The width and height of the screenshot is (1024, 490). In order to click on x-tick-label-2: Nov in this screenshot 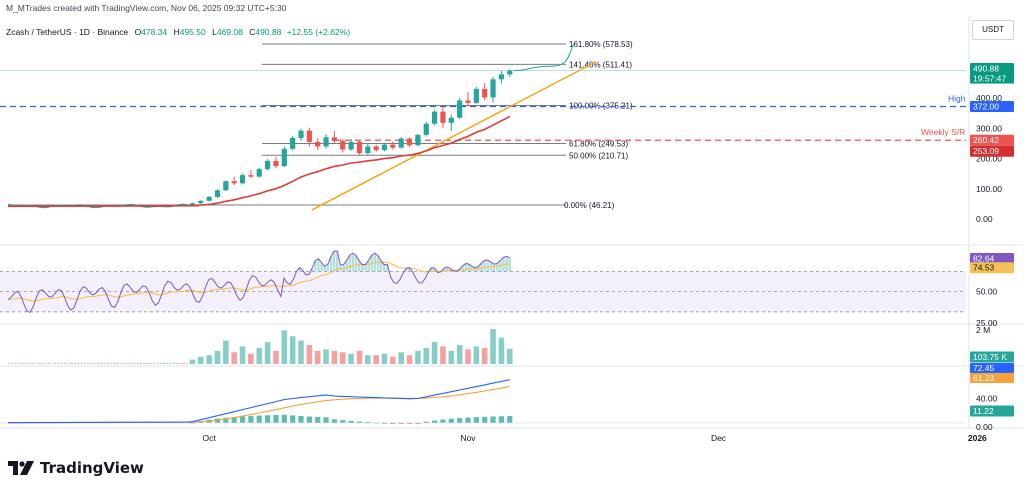, I will do `click(468, 438)`.